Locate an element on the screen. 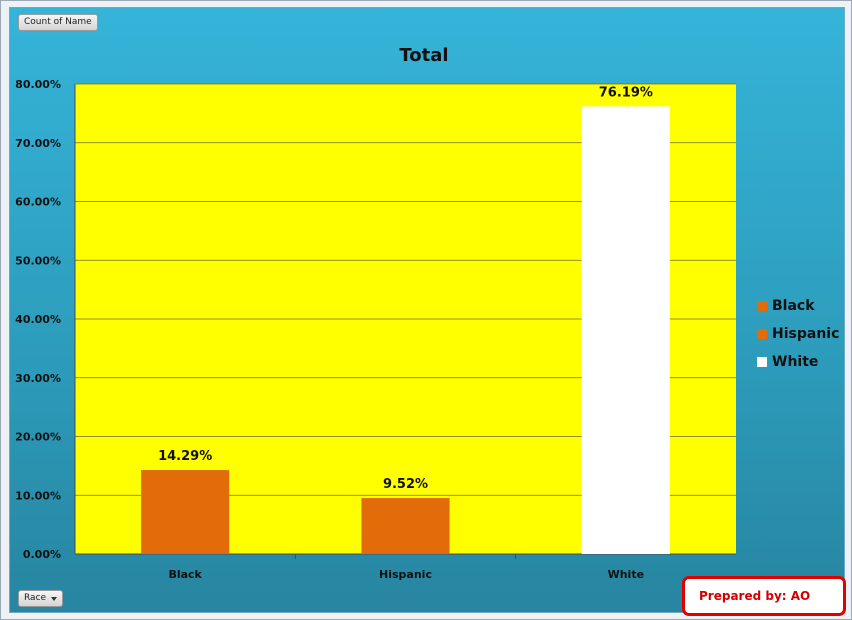  prepared-by-note: Prepared by: AO is located at coordinates (764, 596).